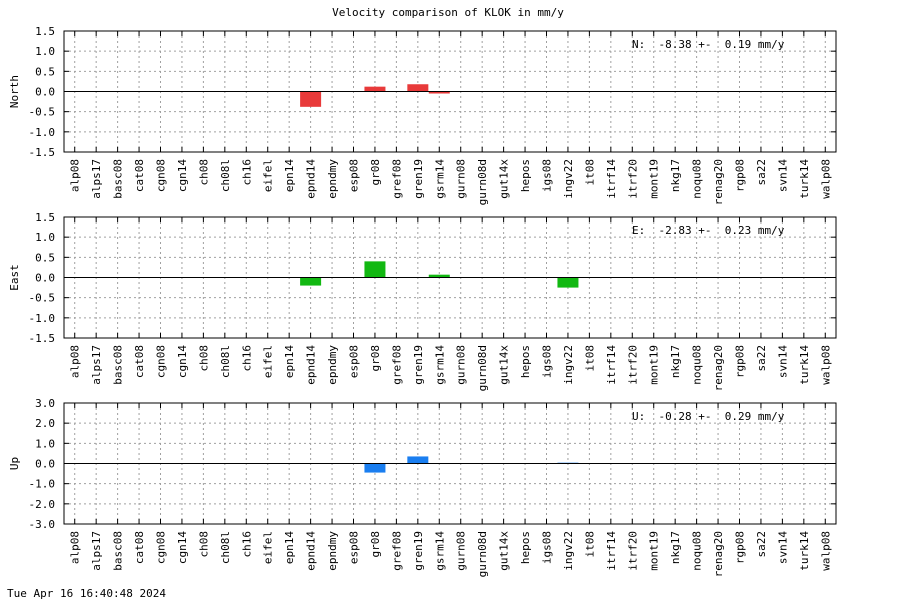 This screenshot has width=900, height=600. Describe the element at coordinates (311, 365) in the screenshot. I see `east-category-label: epnd14` at that location.